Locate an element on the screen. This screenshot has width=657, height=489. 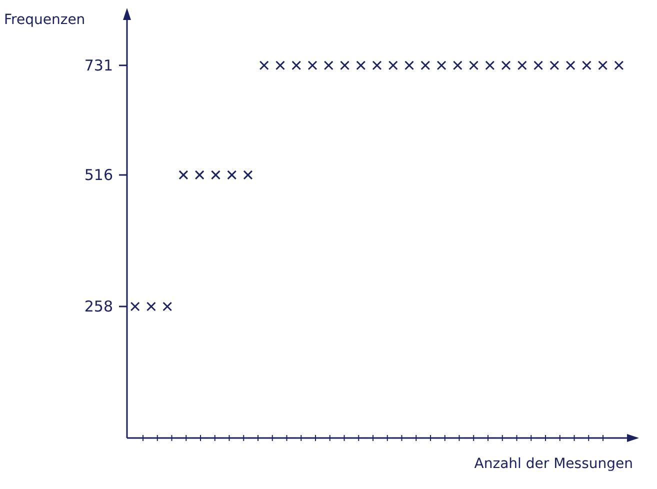
y-tick-label: 516 is located at coordinates (98, 175).